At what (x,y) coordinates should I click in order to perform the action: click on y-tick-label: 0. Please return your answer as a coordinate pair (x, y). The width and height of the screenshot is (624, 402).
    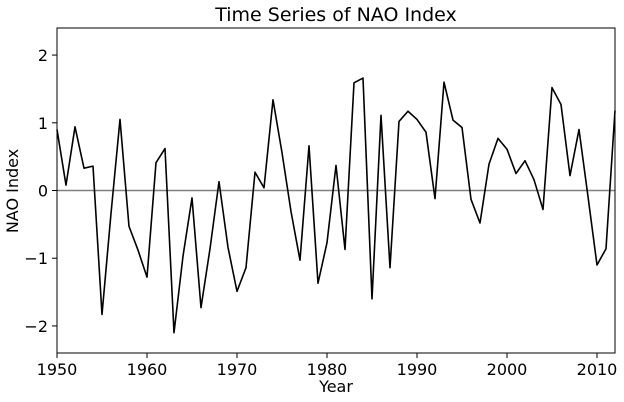
    Looking at the image, I should click on (43, 191).